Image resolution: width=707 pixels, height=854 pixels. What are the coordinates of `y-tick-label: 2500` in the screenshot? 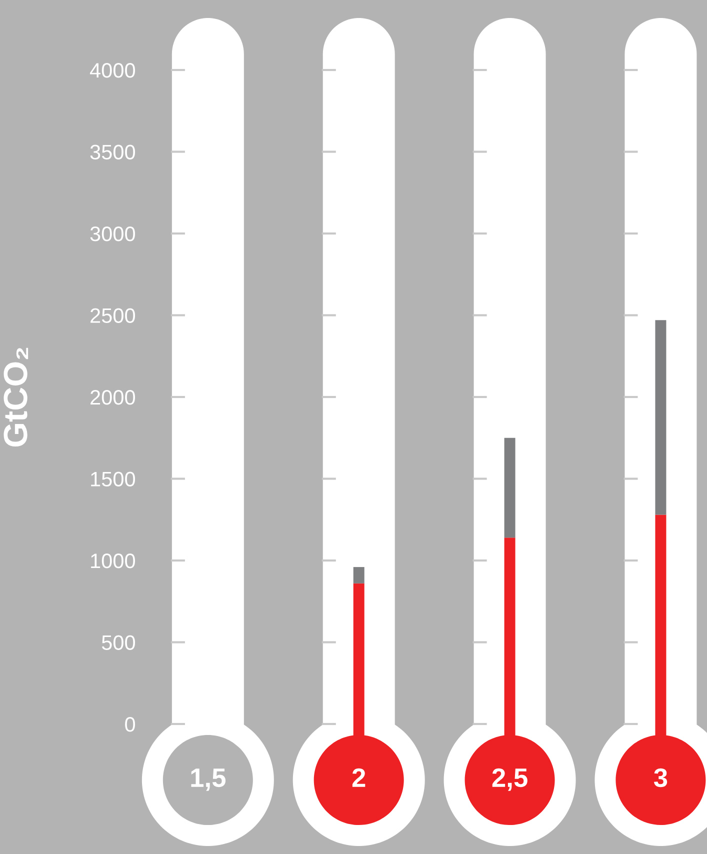 It's located at (113, 316).